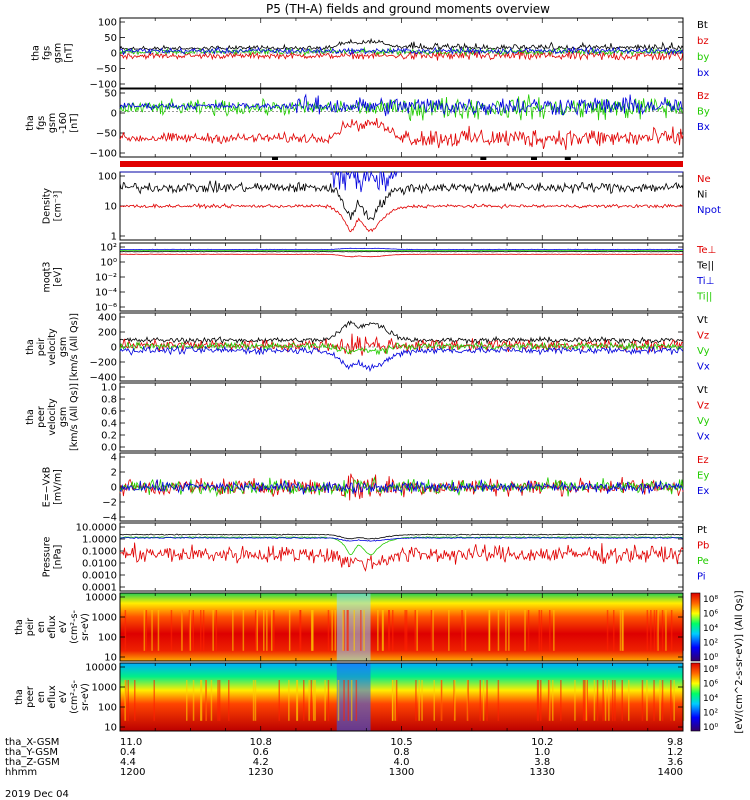 Image resolution: width=750 pixels, height=800 pixels. I want to click on ylabel-line: peer, so click(30, 697).